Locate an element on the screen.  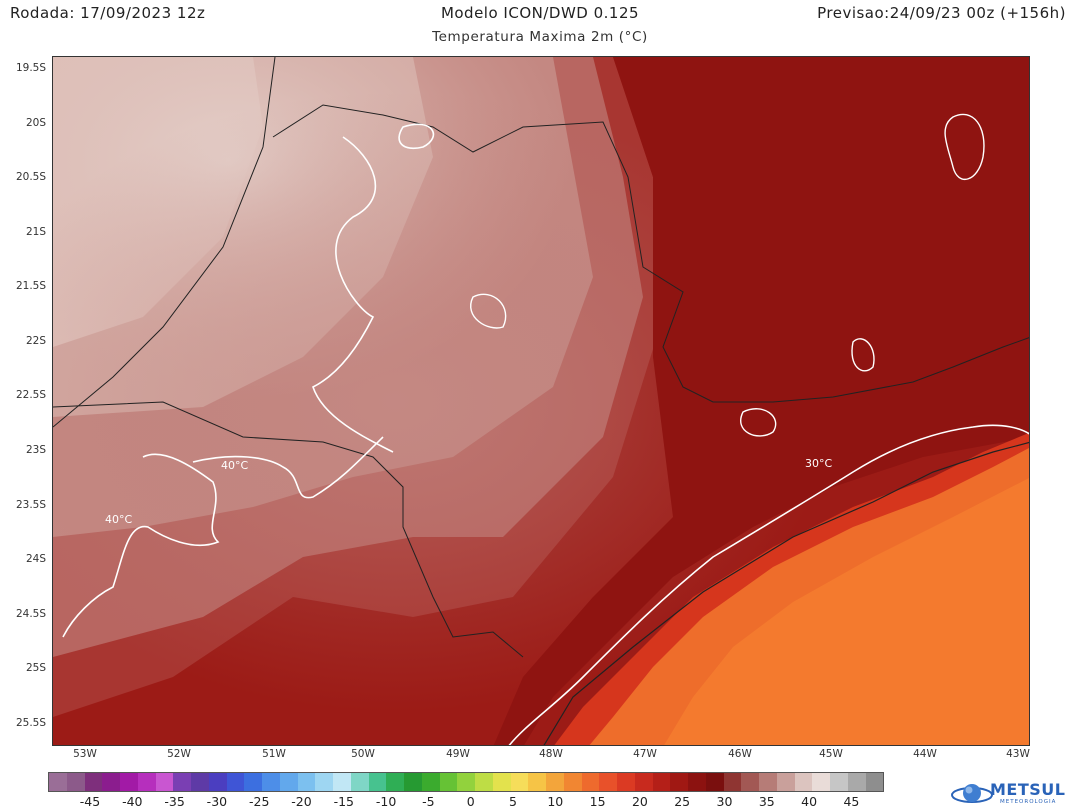
lat-label: 19.5S is located at coordinates (30, 68).